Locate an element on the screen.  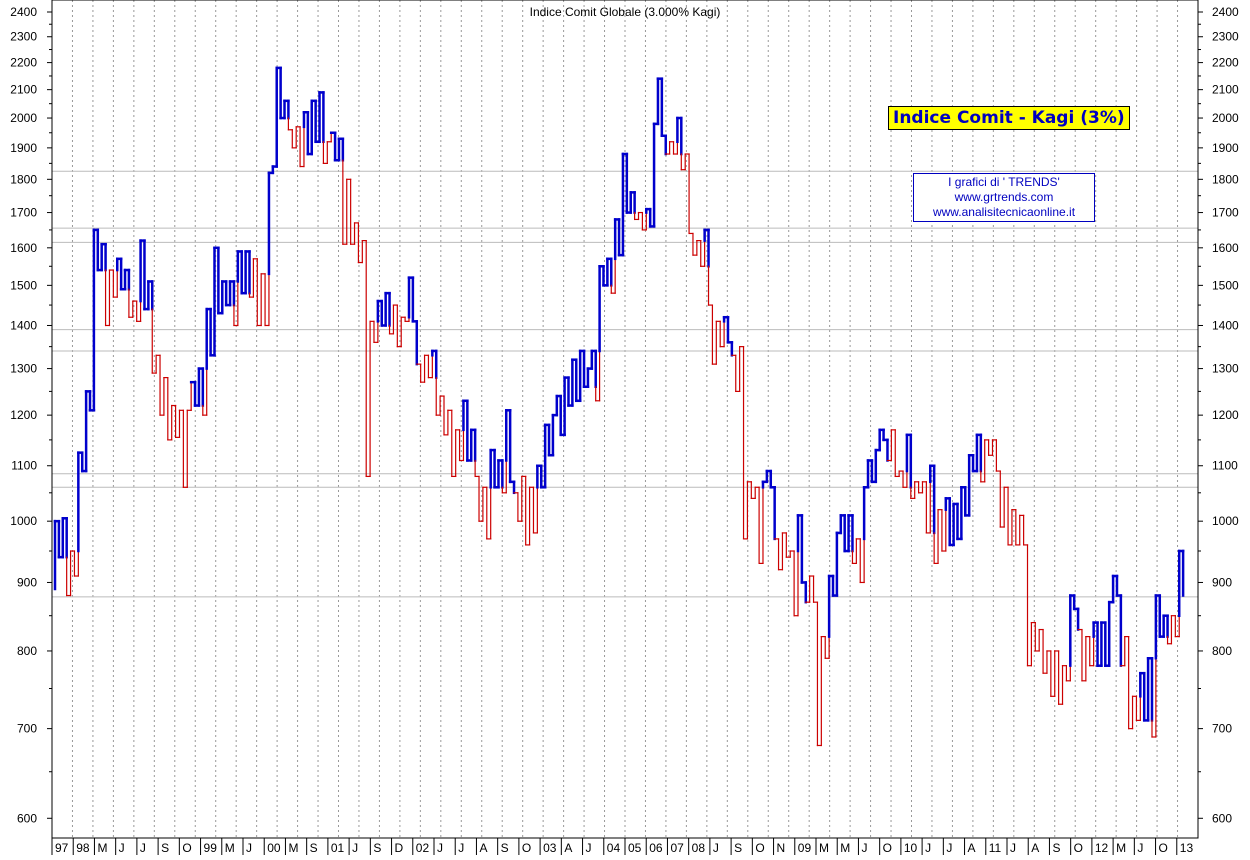
x-tick-label: 11 is located at coordinates (995, 848).